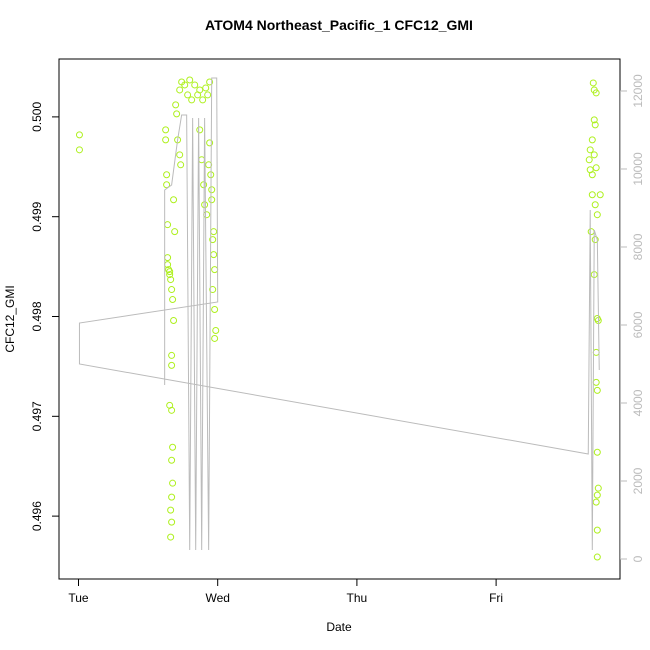  What do you see at coordinates (339, 25) in the screenshot?
I see `chart-title: ATOM4 Northeast_Pacific_1 CFC12_GMI` at bounding box center [339, 25].